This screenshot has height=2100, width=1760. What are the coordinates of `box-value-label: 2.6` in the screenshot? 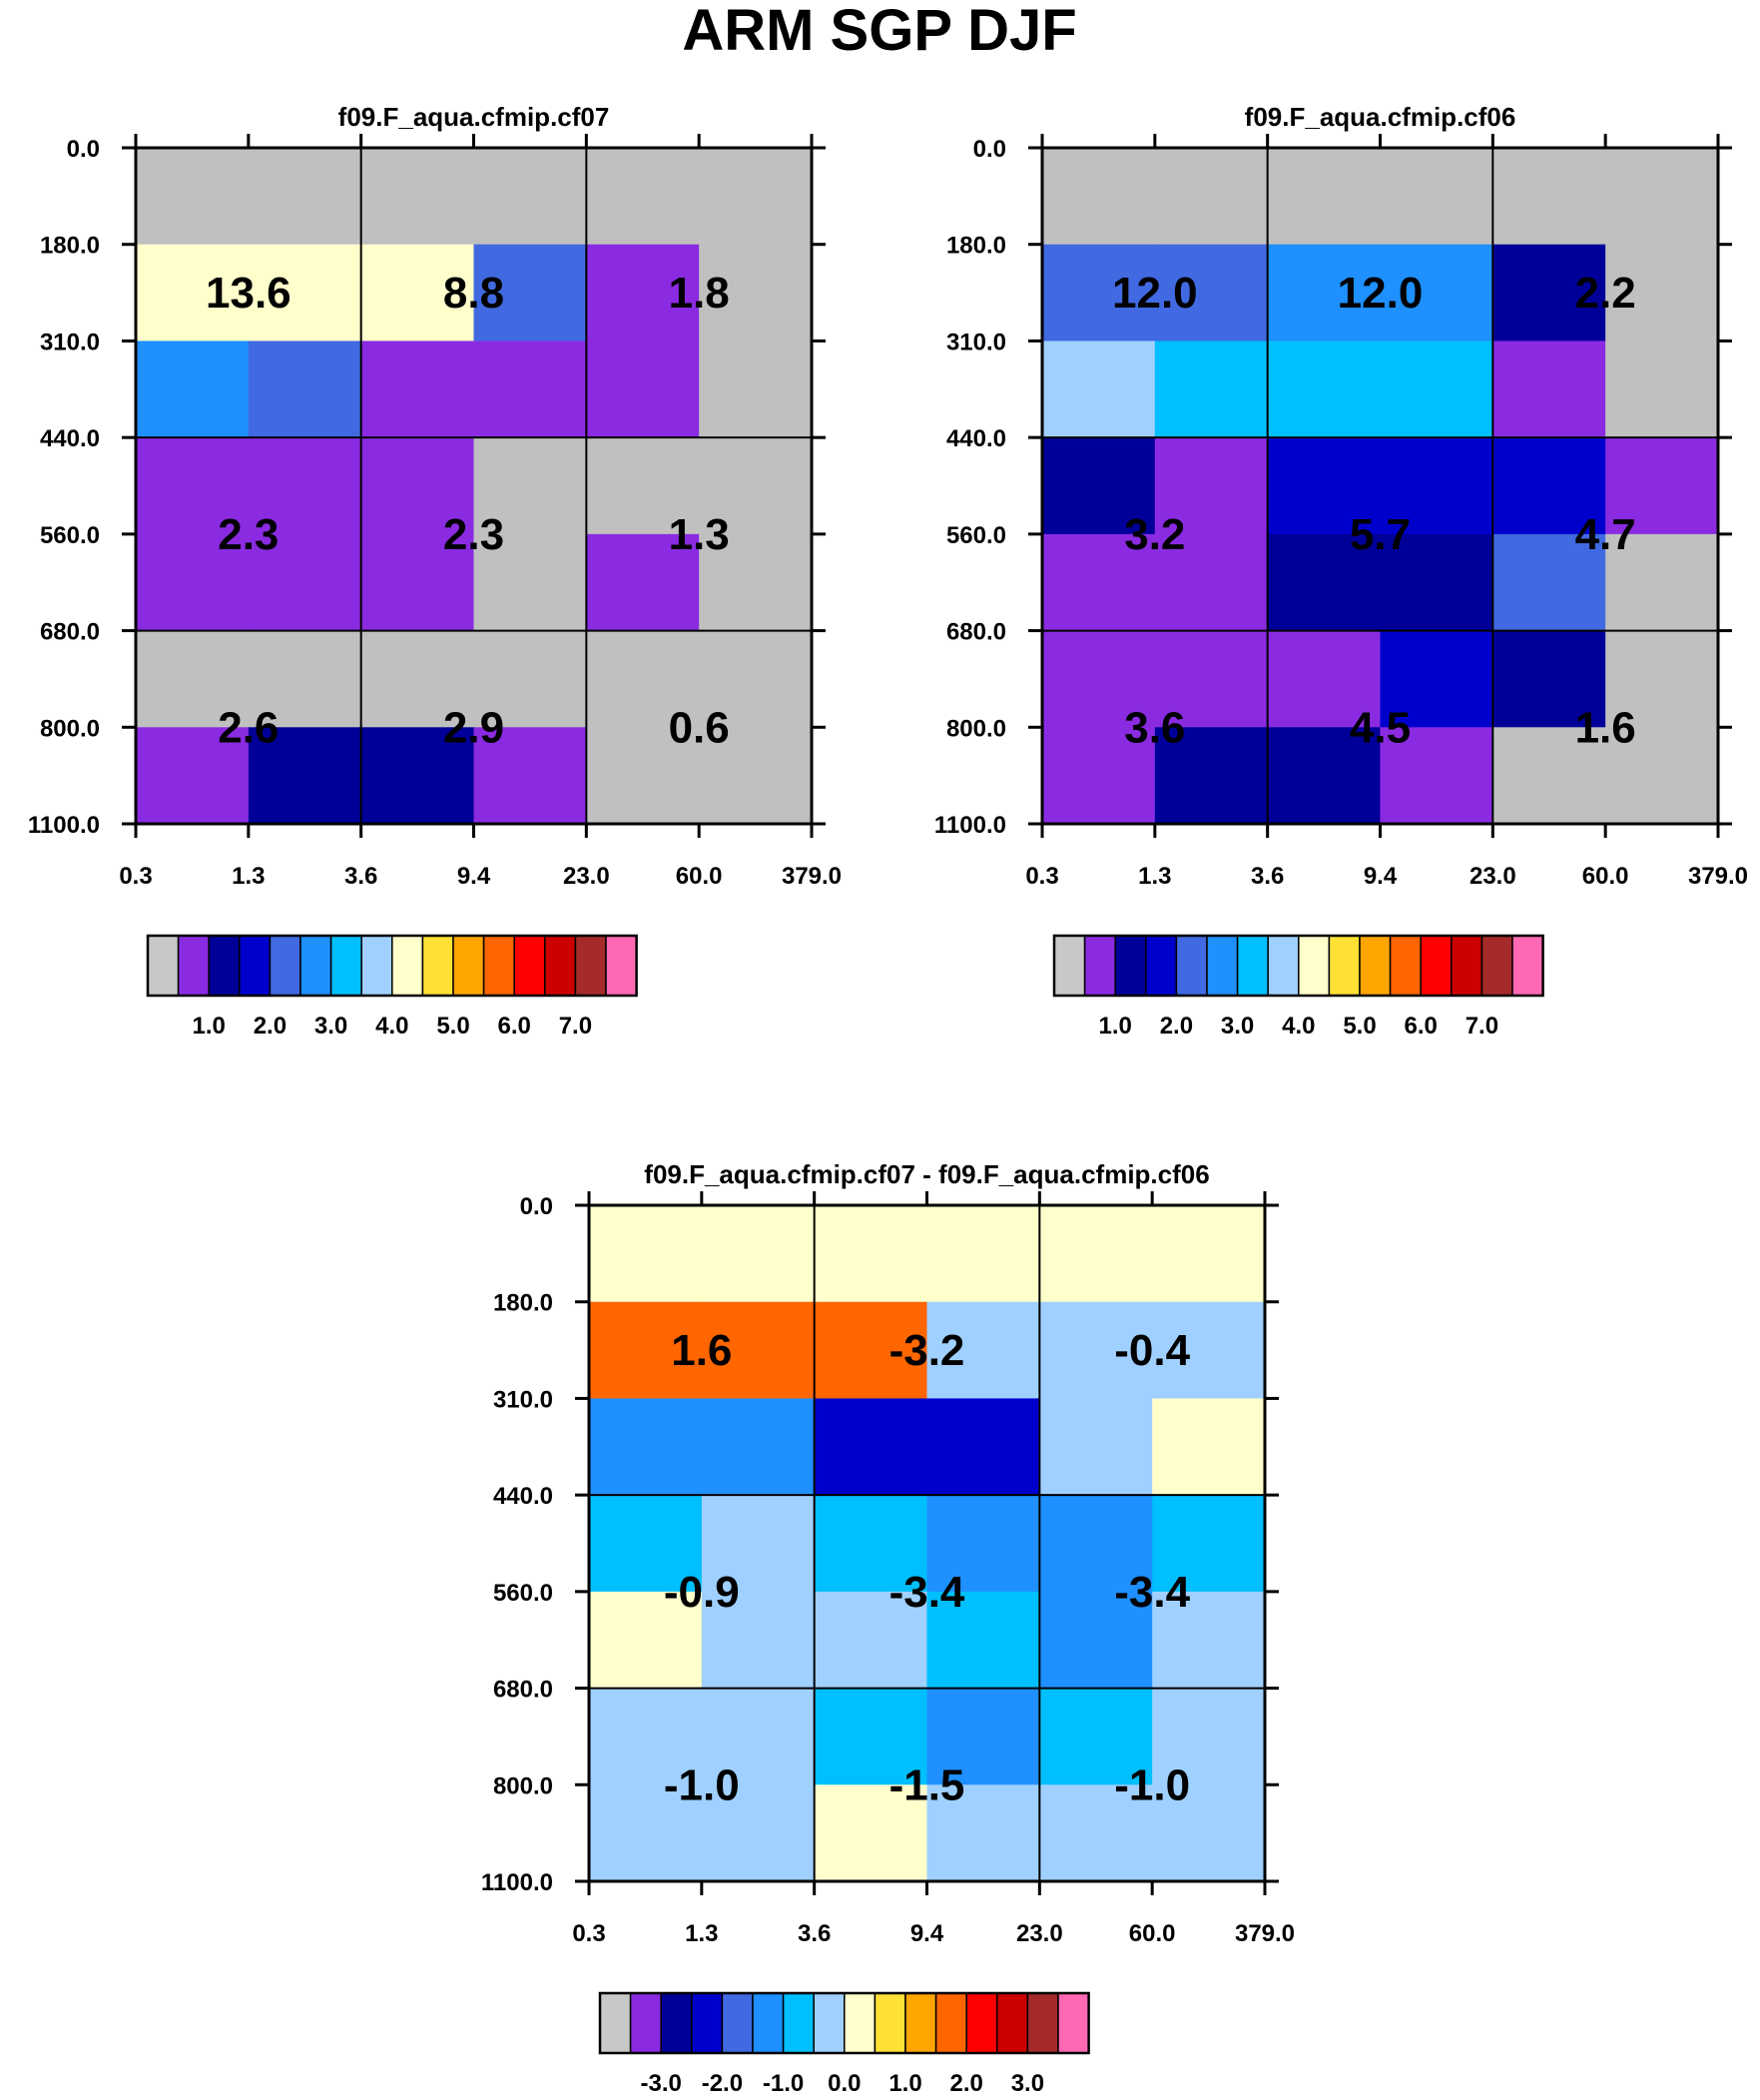 It's located at (248, 727).